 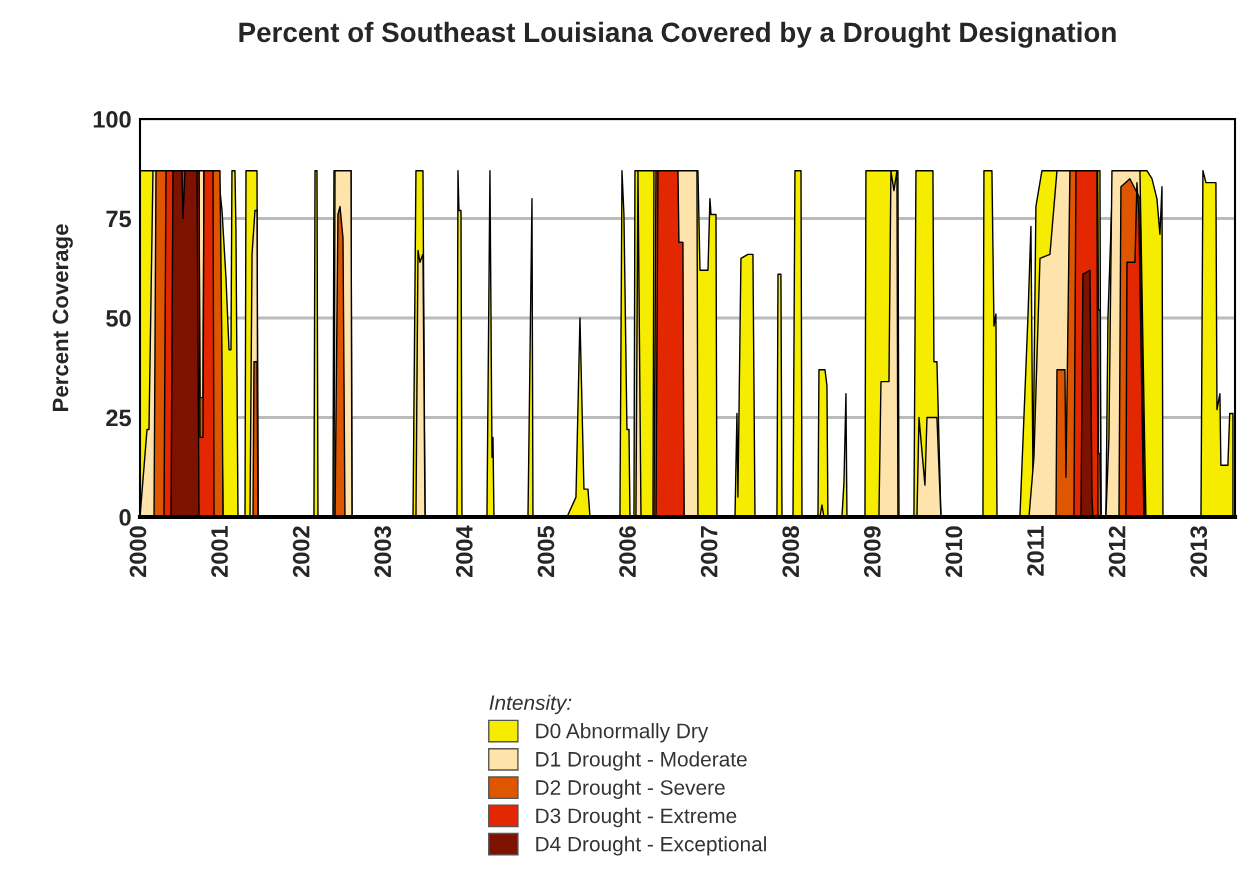 I want to click on y-tick-label: 100, so click(x=112, y=119).